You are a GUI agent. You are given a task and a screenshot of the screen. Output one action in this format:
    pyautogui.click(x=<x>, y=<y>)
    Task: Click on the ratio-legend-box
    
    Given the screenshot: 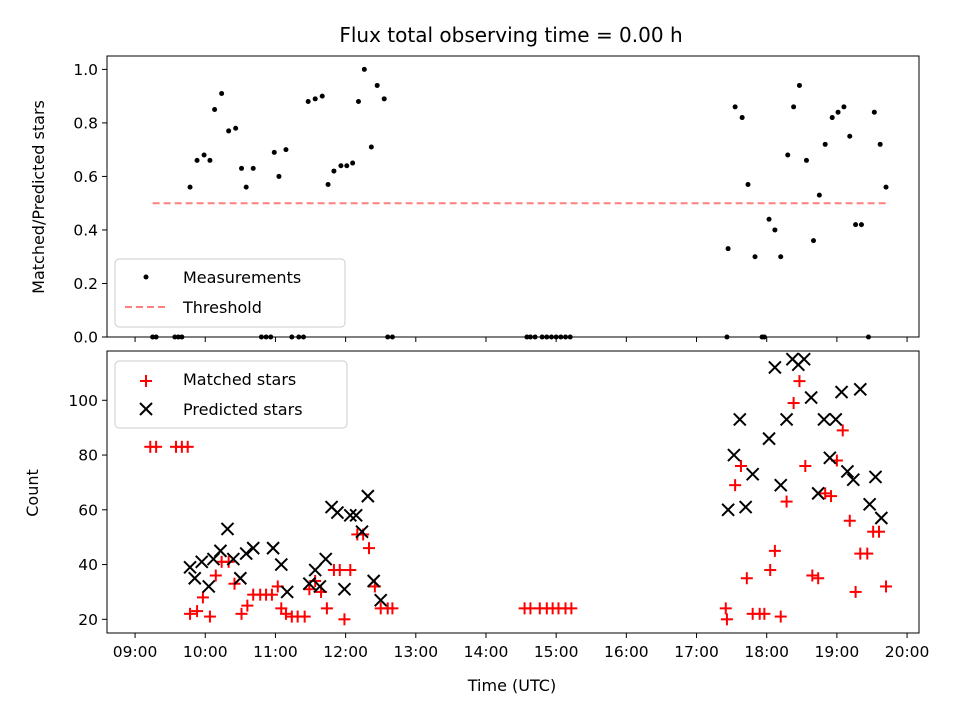 What is the action you would take?
    pyautogui.click(x=230, y=293)
    